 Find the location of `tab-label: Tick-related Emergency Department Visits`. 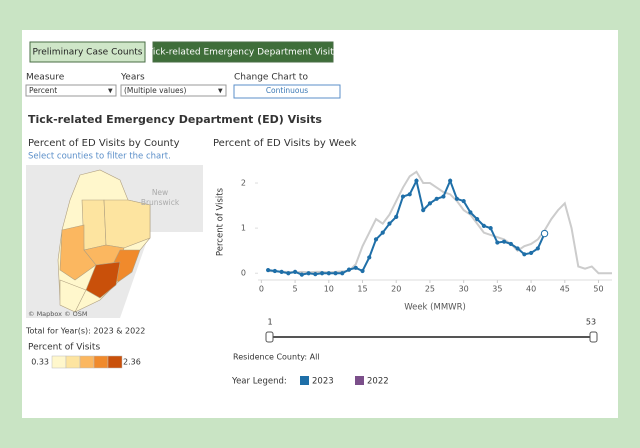

tab-label: Tick-related Emergency Department Visits is located at coordinates (243, 53).